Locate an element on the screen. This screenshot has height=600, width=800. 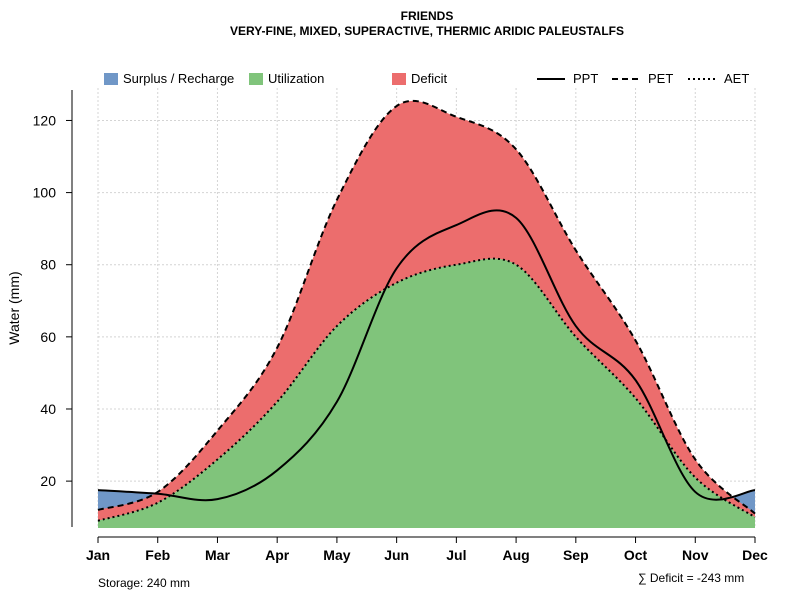
x-tick-label: Nov is located at coordinates (695, 555).